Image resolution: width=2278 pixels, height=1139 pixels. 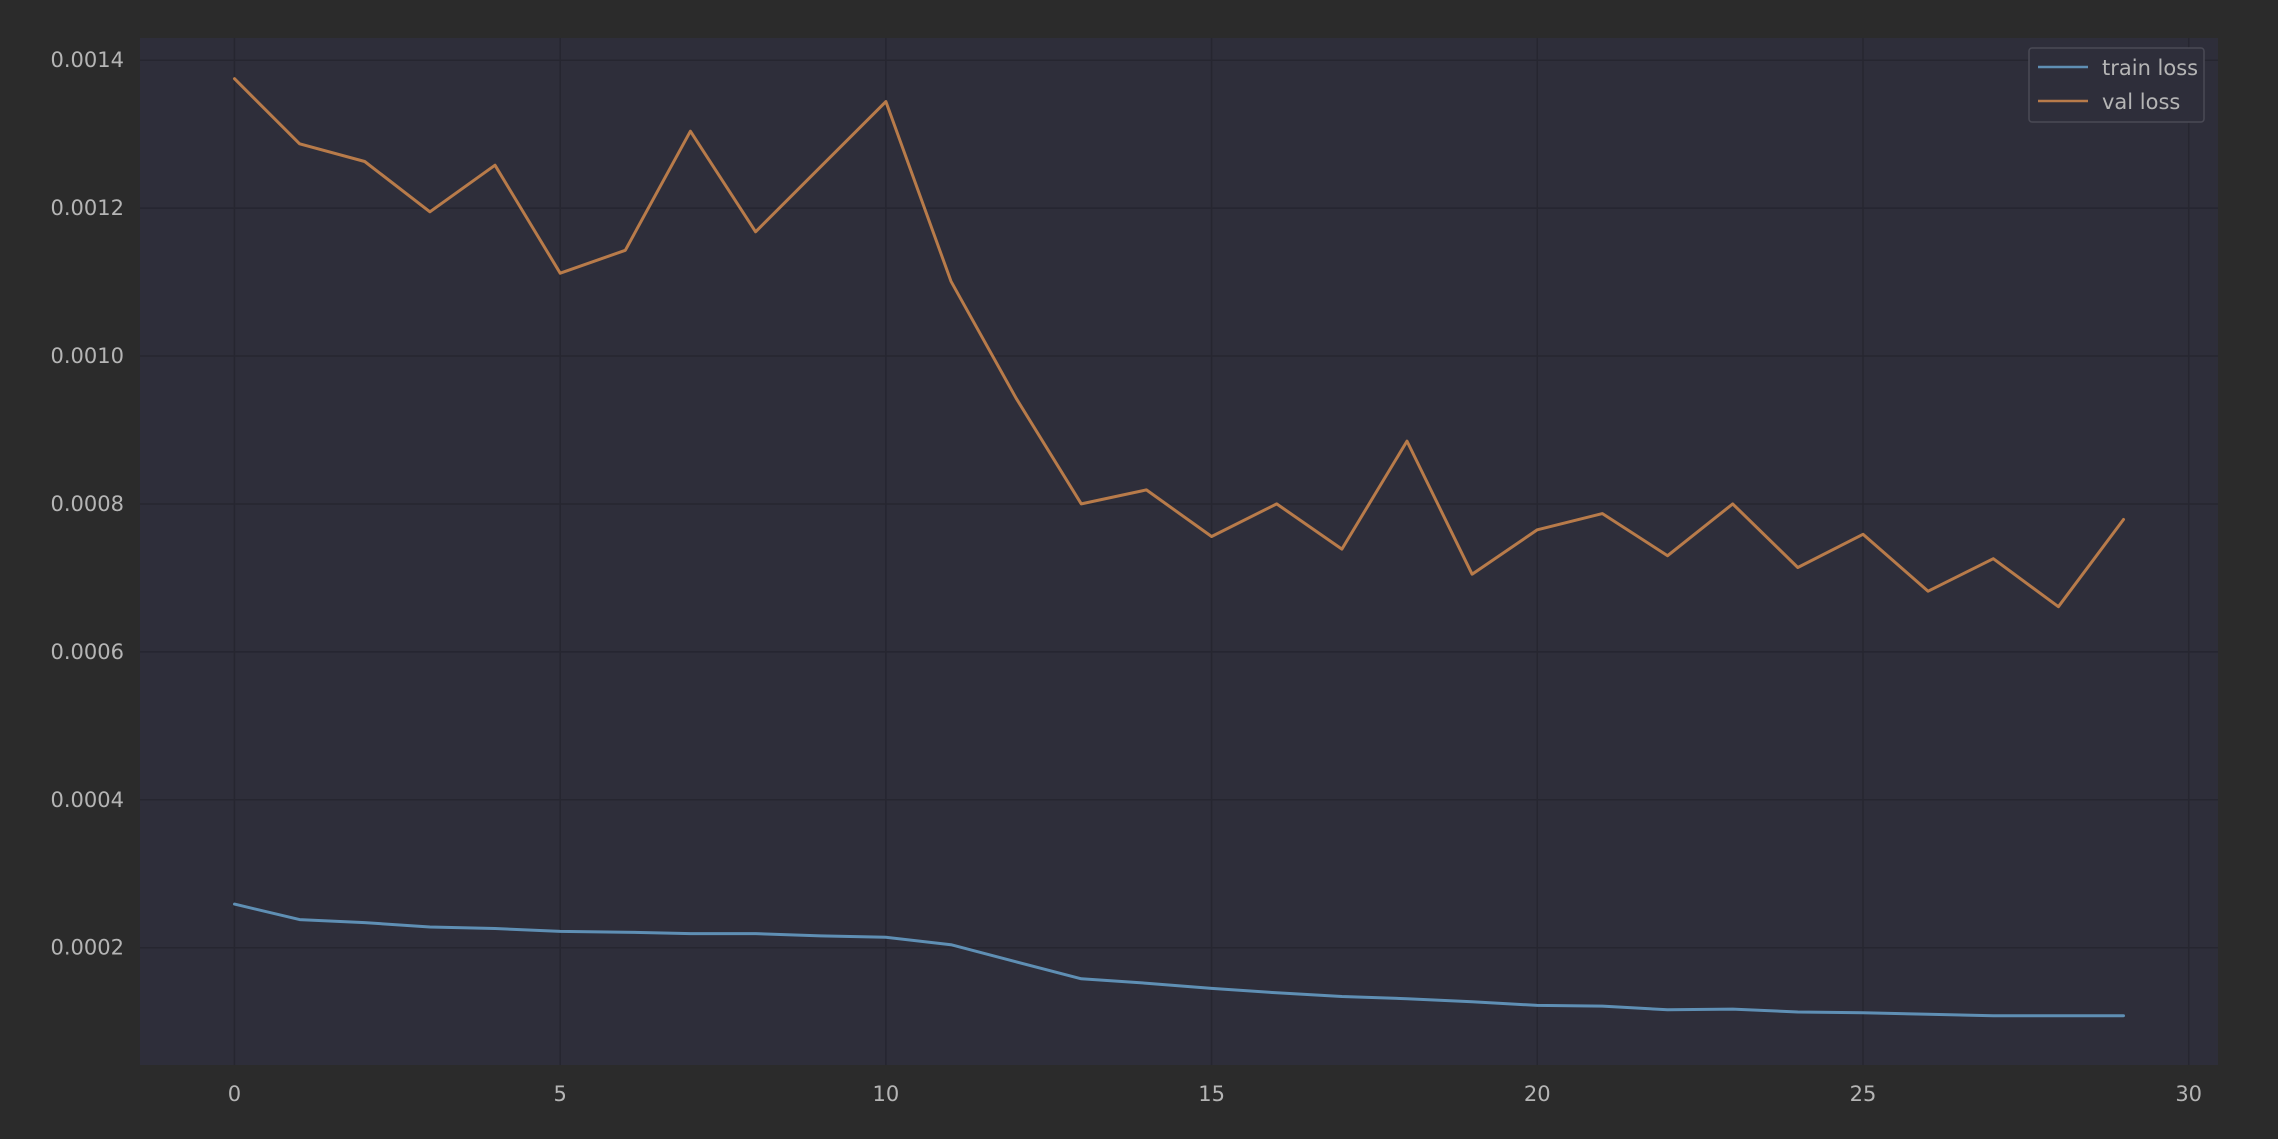 I want to click on x-tick-label: 15, so click(x=1211, y=1094).